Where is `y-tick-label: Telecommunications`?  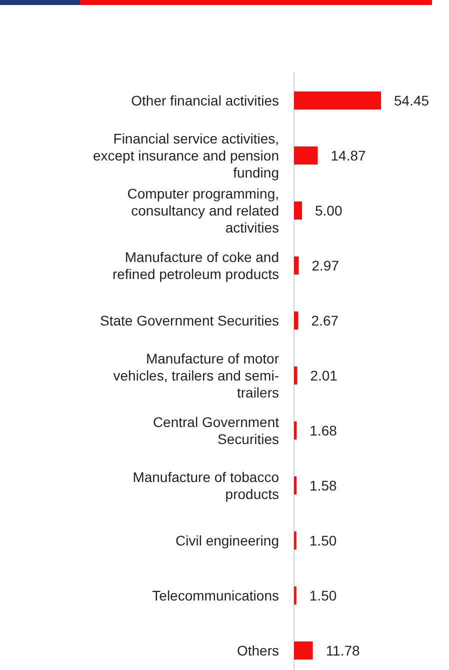 y-tick-label: Telecommunications is located at coordinates (215, 596).